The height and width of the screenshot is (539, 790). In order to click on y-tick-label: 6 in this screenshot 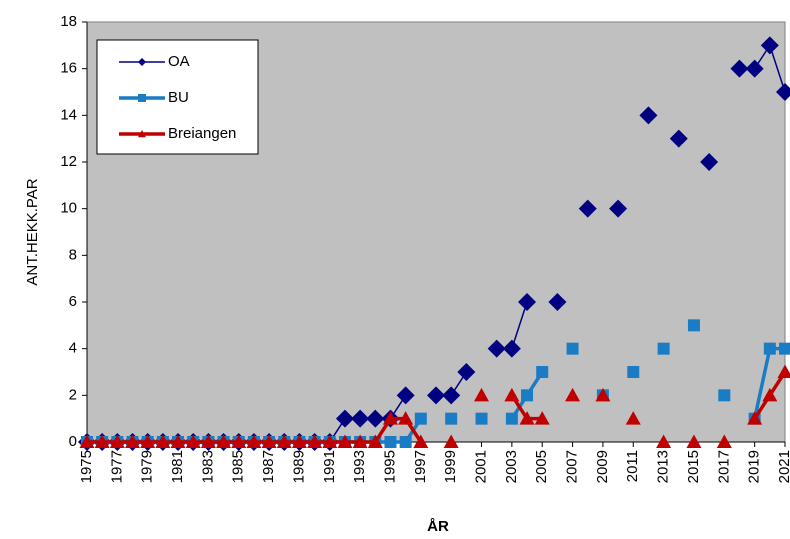, I will do `click(73, 301)`.